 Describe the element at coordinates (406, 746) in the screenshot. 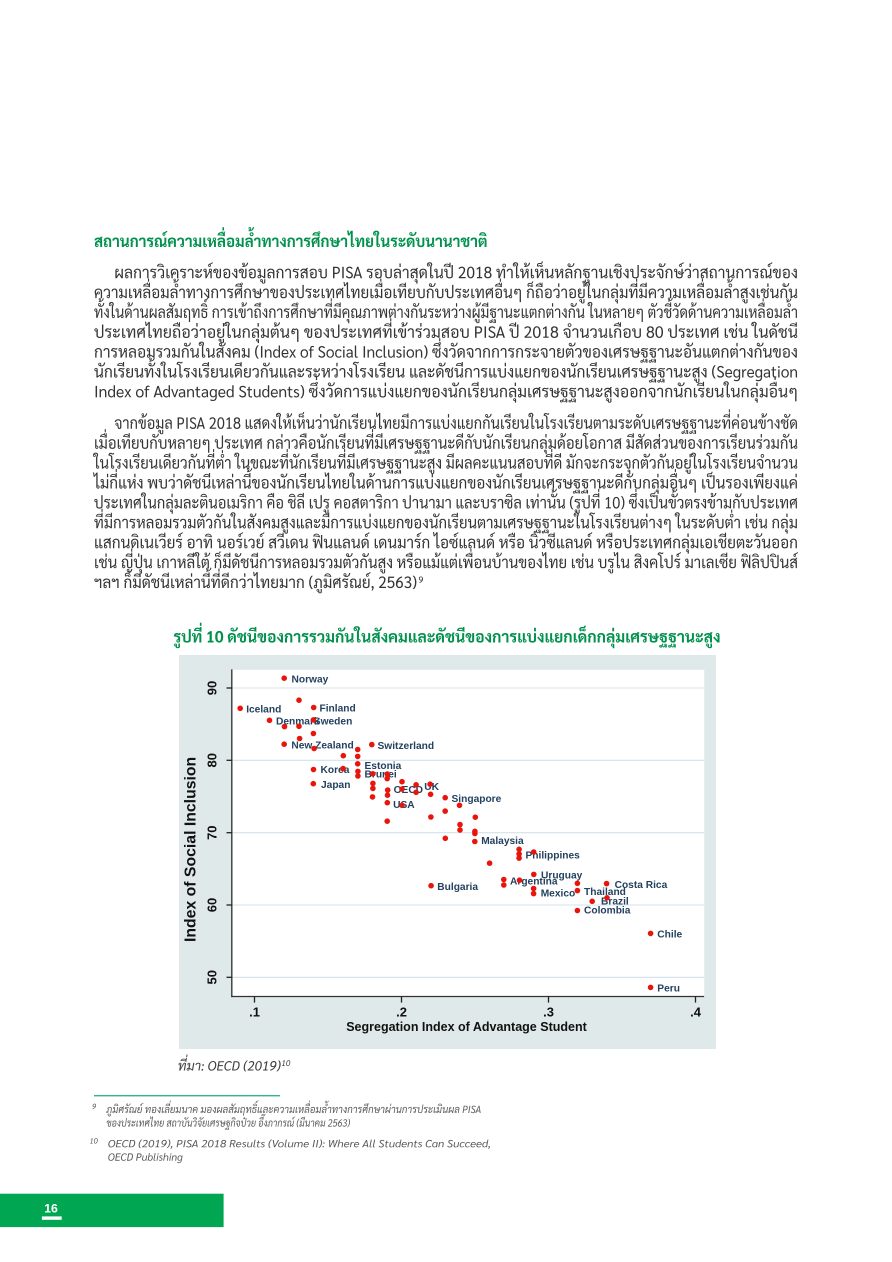

I see `svg-text: Switzerland` at that location.